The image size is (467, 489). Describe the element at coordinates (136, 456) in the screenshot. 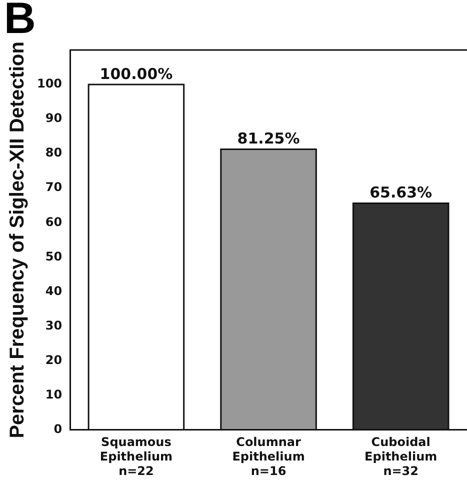

I see `x-tick-label: Squamous Epithelium n=22` at that location.